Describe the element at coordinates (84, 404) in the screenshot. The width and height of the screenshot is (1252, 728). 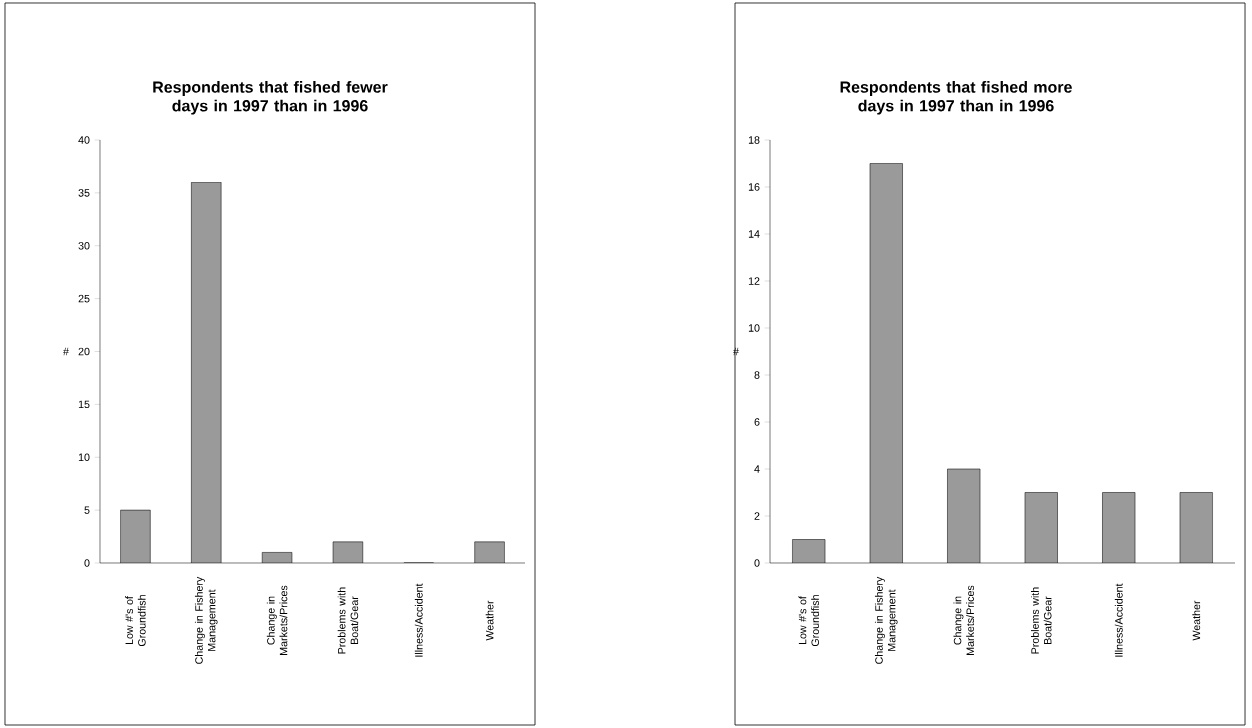
I see `y-tick-label: 15` at that location.